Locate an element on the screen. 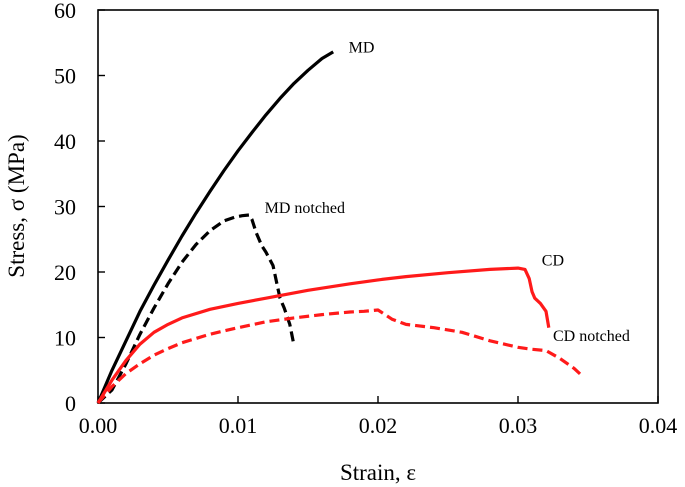  y-tick-label: 40 is located at coordinates (65, 141).